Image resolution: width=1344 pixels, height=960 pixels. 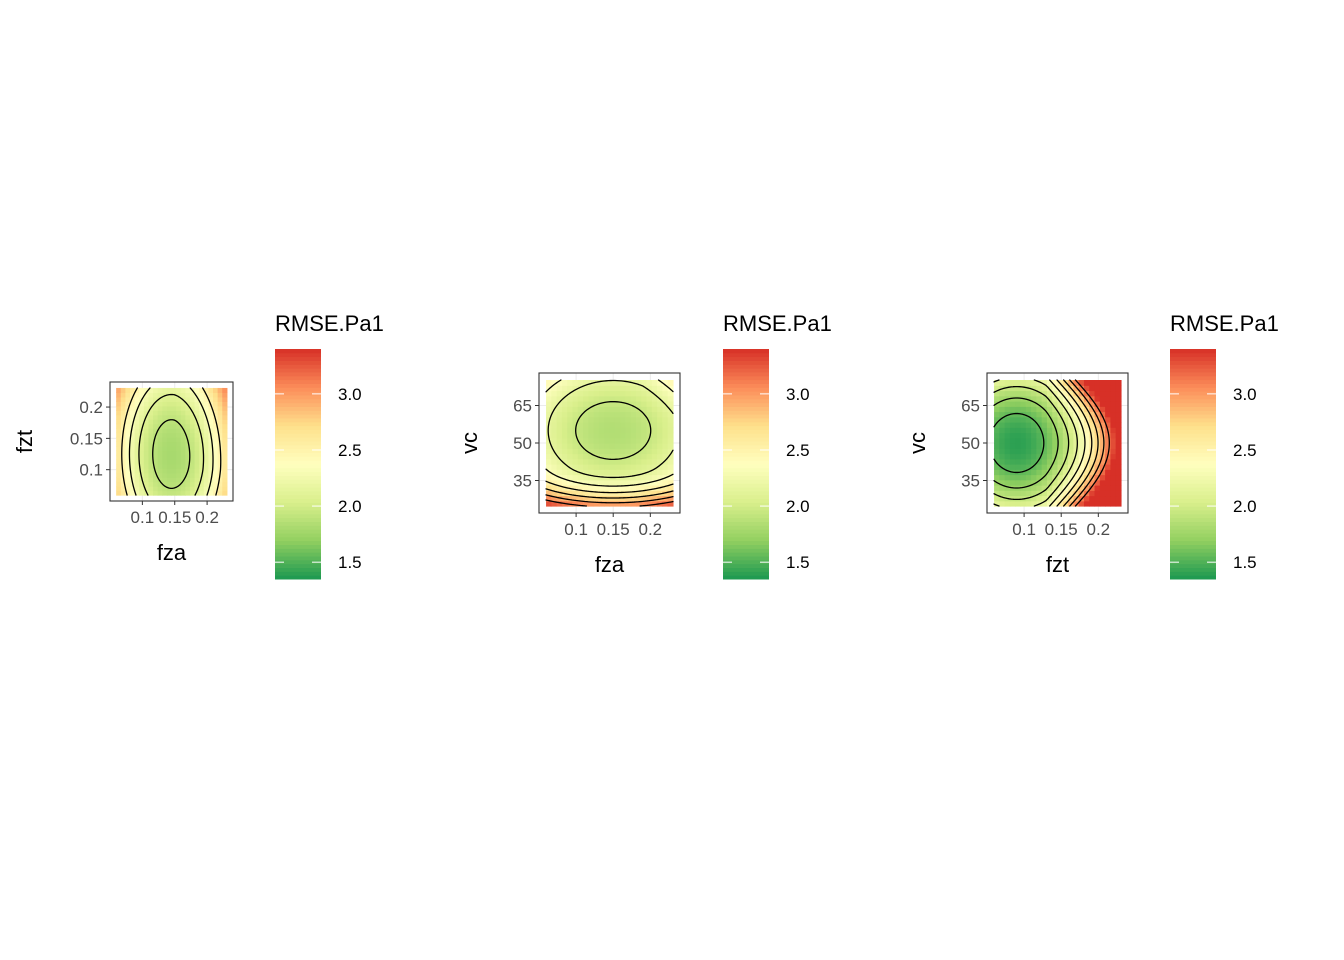 What do you see at coordinates (329, 323) in the screenshot?
I see `legend-title: RMSE.Pa1` at bounding box center [329, 323].